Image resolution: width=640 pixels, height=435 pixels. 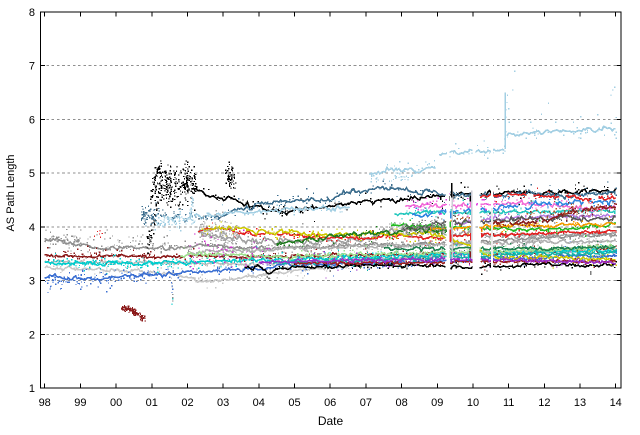 I want to click on svg-text: 12, so click(x=544, y=403).